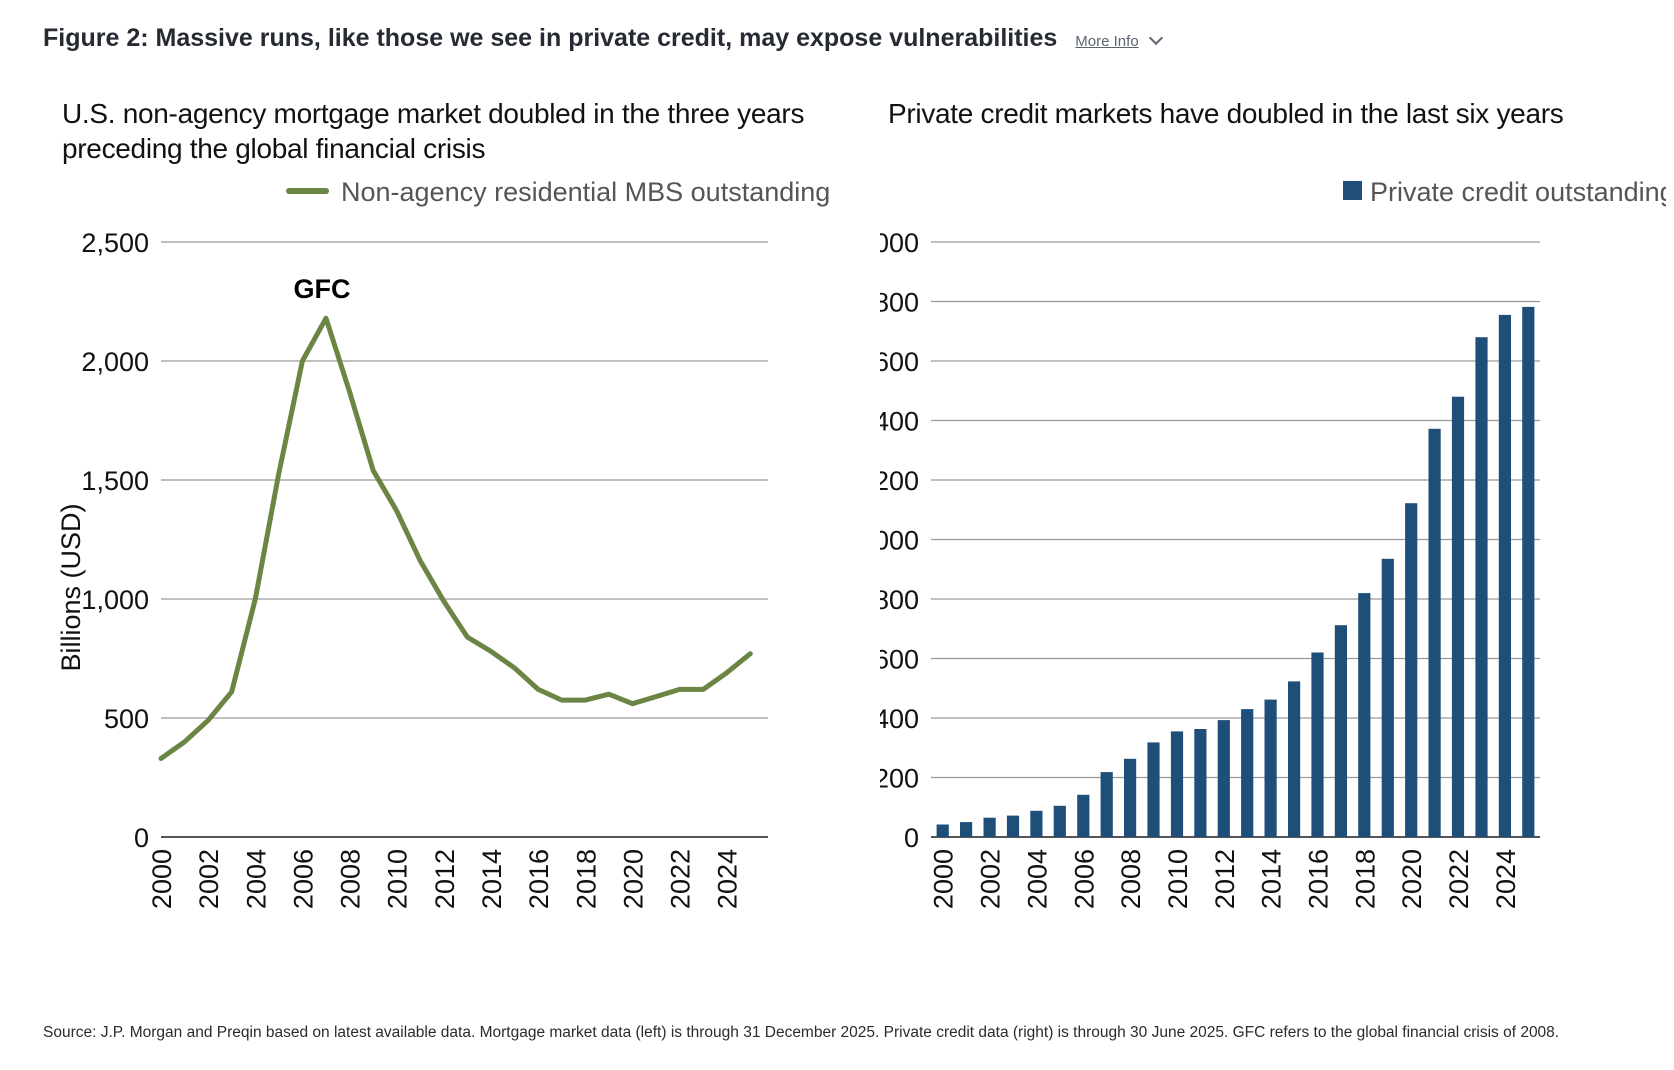  Describe the element at coordinates (1340, 731) in the screenshot. I see `bar-2017` at that location.